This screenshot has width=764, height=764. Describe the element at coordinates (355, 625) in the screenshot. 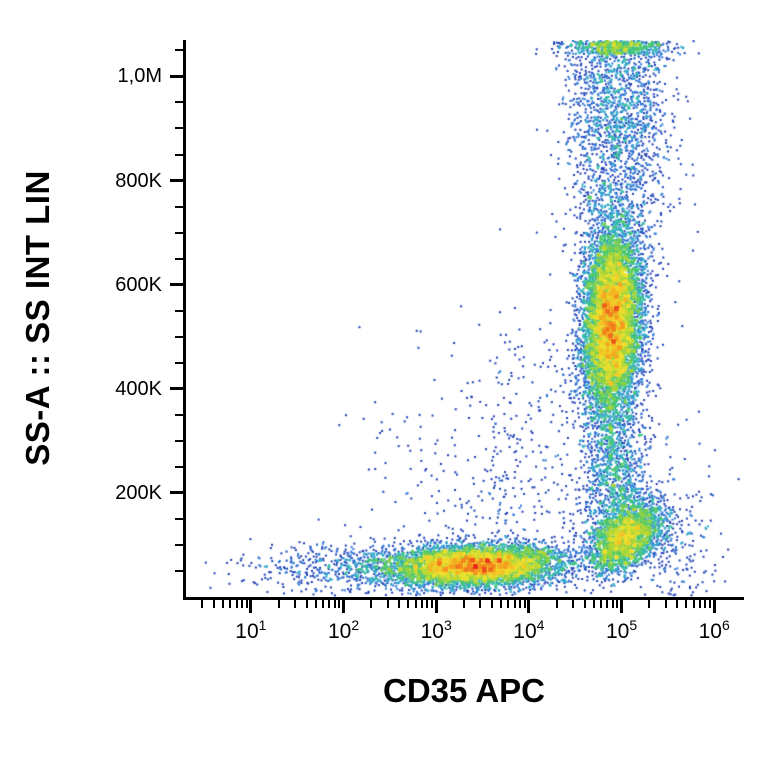

I see `x-tick-exponent: 2` at that location.